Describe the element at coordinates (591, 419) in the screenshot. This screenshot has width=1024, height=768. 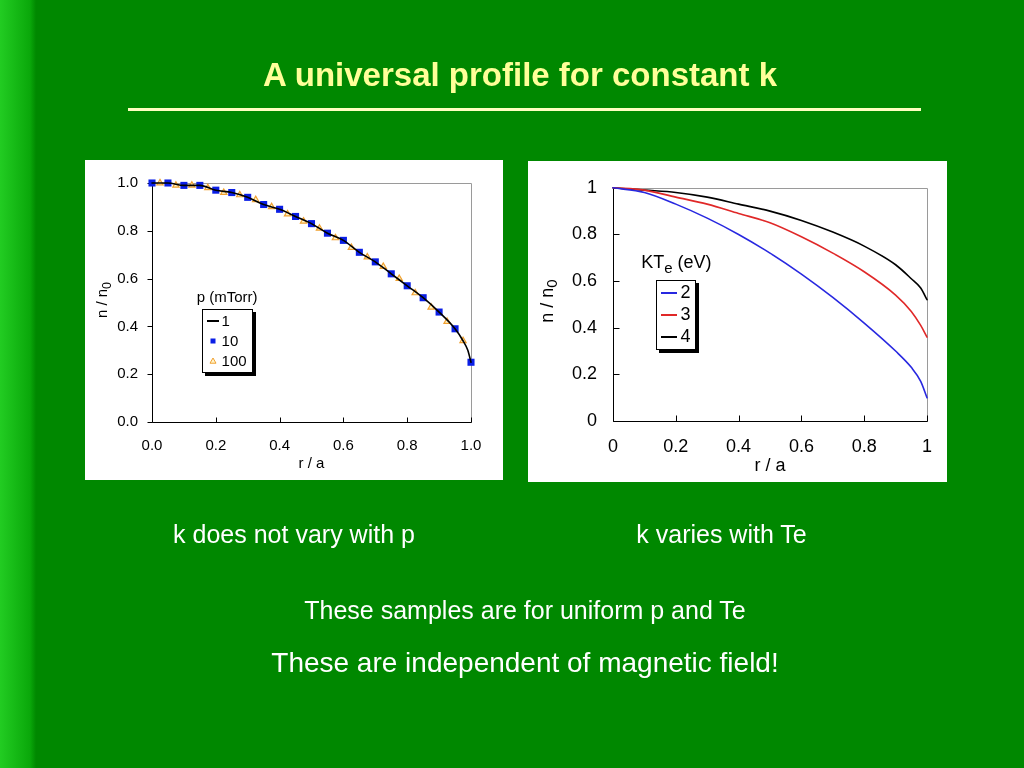
I see `y-tick-label: 0` at that location.